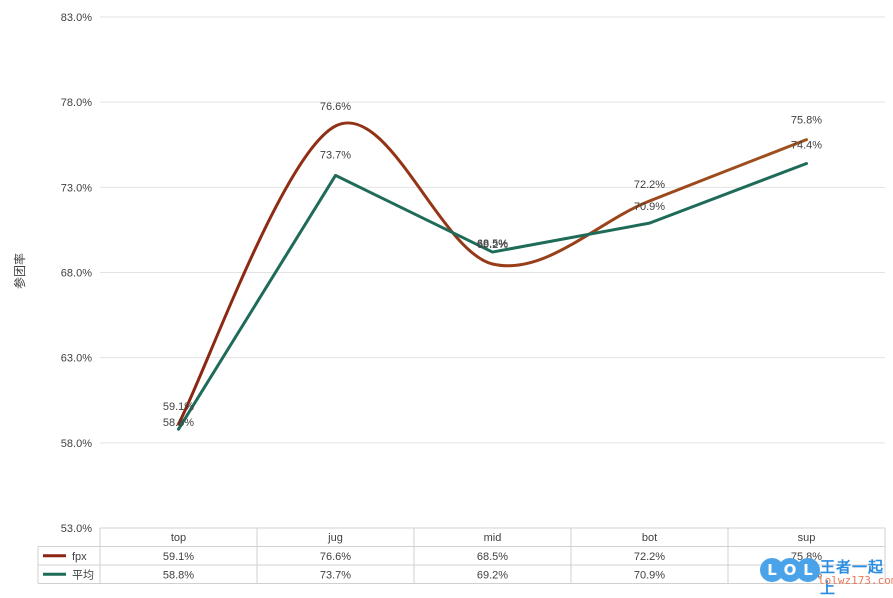 The height and width of the screenshot is (598, 893). I want to click on data-label: 72.2%, so click(649, 185).